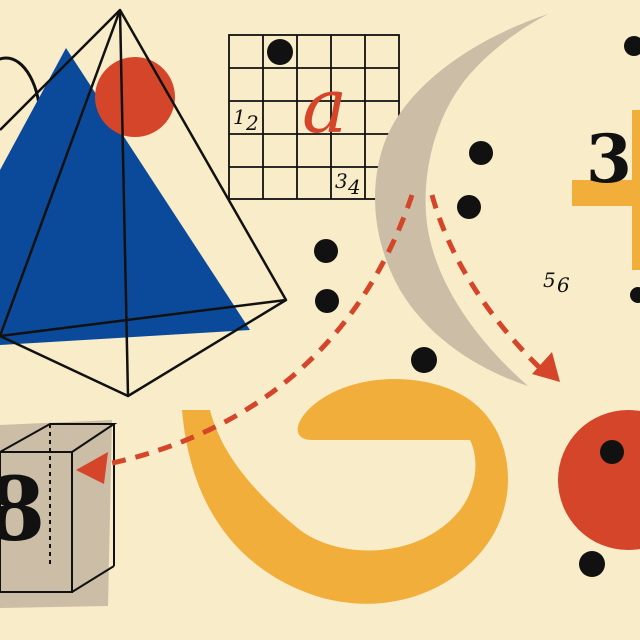 The image size is (640, 640). Describe the element at coordinates (354, 187) in the screenshot. I see `grid-number-4: 4` at that location.